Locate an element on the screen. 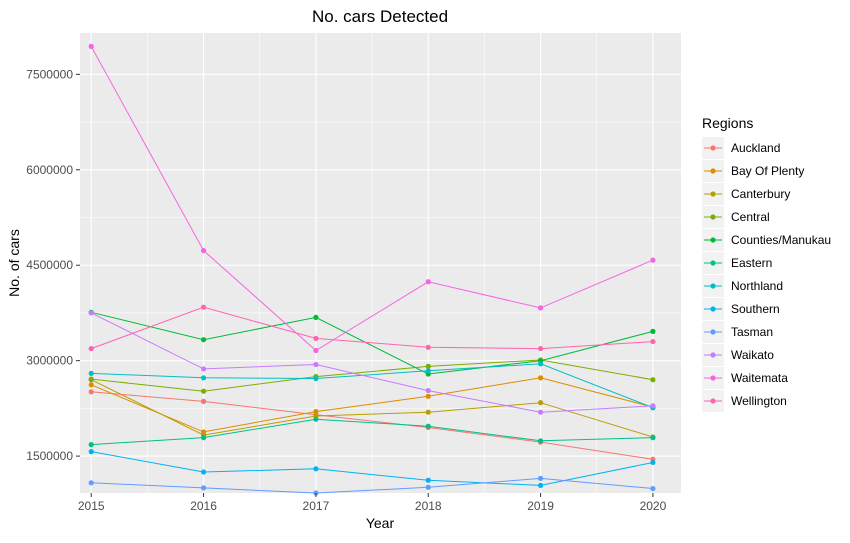  legend-label: Eastern is located at coordinates (751, 263).